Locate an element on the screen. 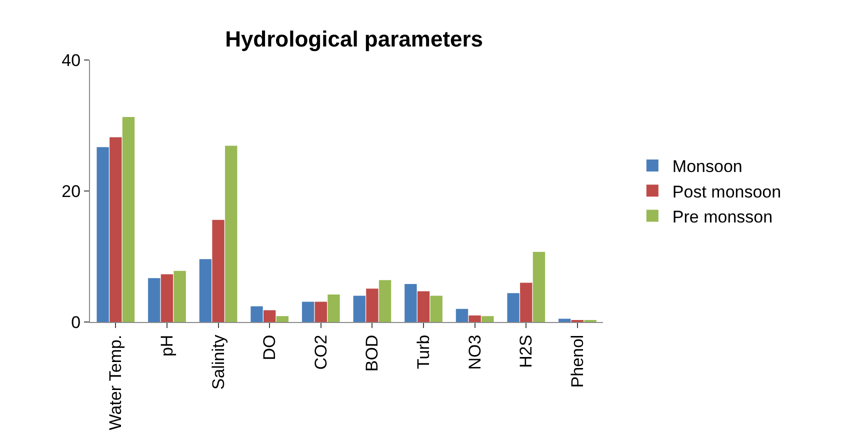 This screenshot has height=442, width=843. x-tick-label: NO3 is located at coordinates (474, 352).